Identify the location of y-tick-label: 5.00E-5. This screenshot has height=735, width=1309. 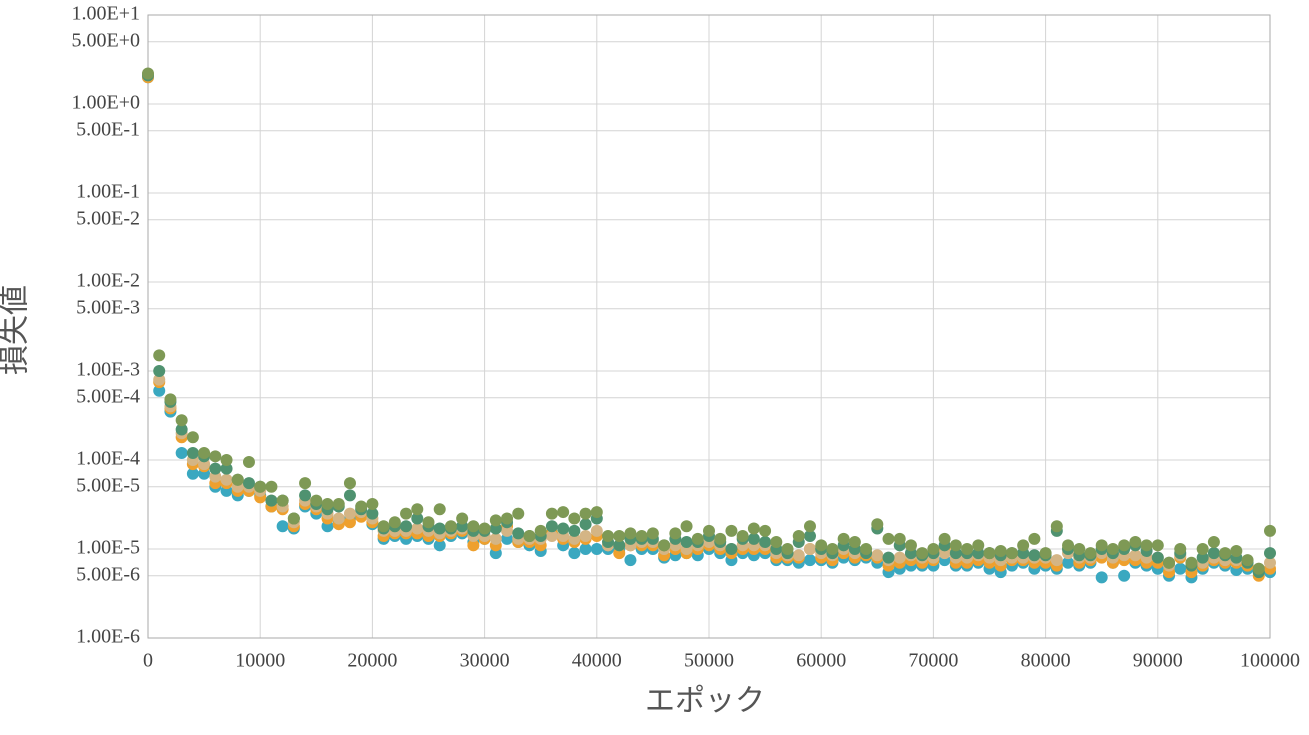
(108, 485).